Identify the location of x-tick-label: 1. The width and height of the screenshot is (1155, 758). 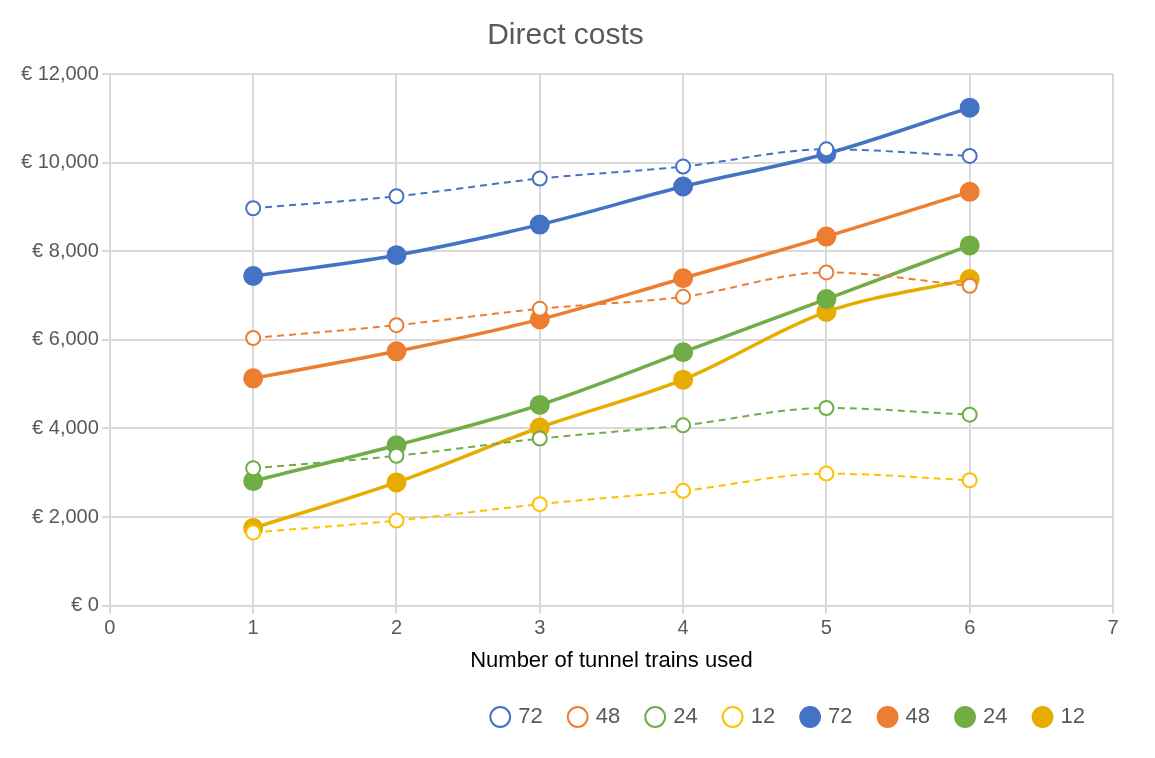
(253, 627).